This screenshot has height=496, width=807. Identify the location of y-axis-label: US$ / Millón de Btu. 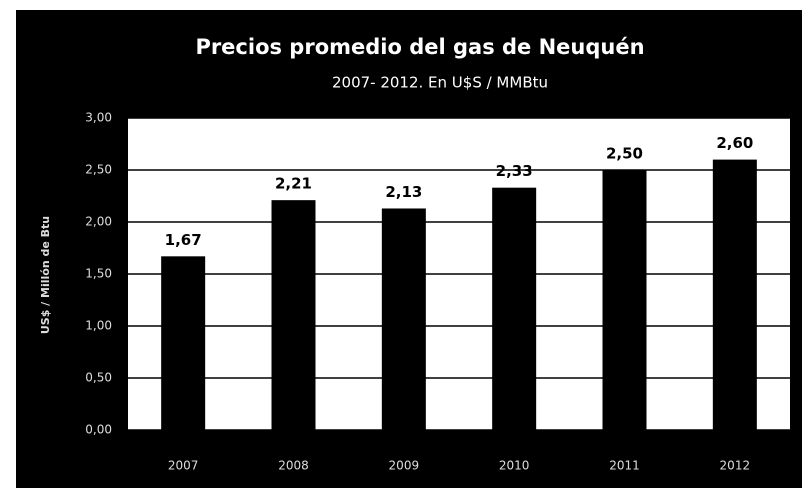
(45, 275).